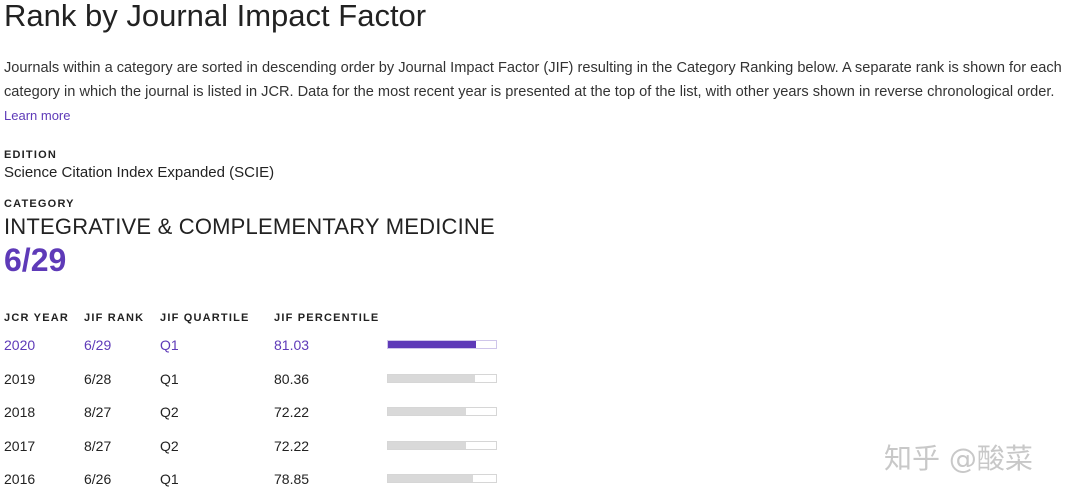 The height and width of the screenshot is (498, 1080). What do you see at coordinates (292, 379) in the screenshot?
I see `cell-percentile: 80.36` at bounding box center [292, 379].